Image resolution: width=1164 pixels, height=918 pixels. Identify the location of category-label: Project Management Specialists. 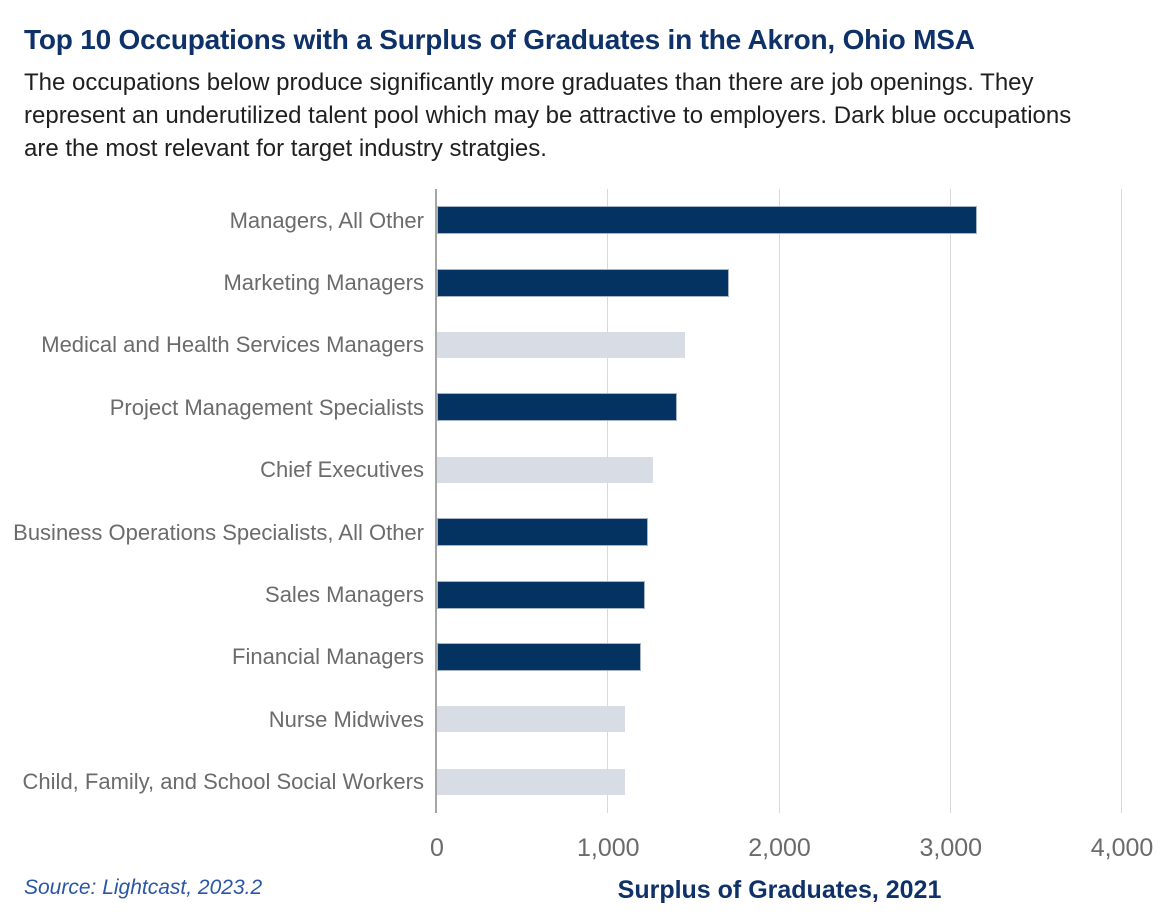
(266, 407).